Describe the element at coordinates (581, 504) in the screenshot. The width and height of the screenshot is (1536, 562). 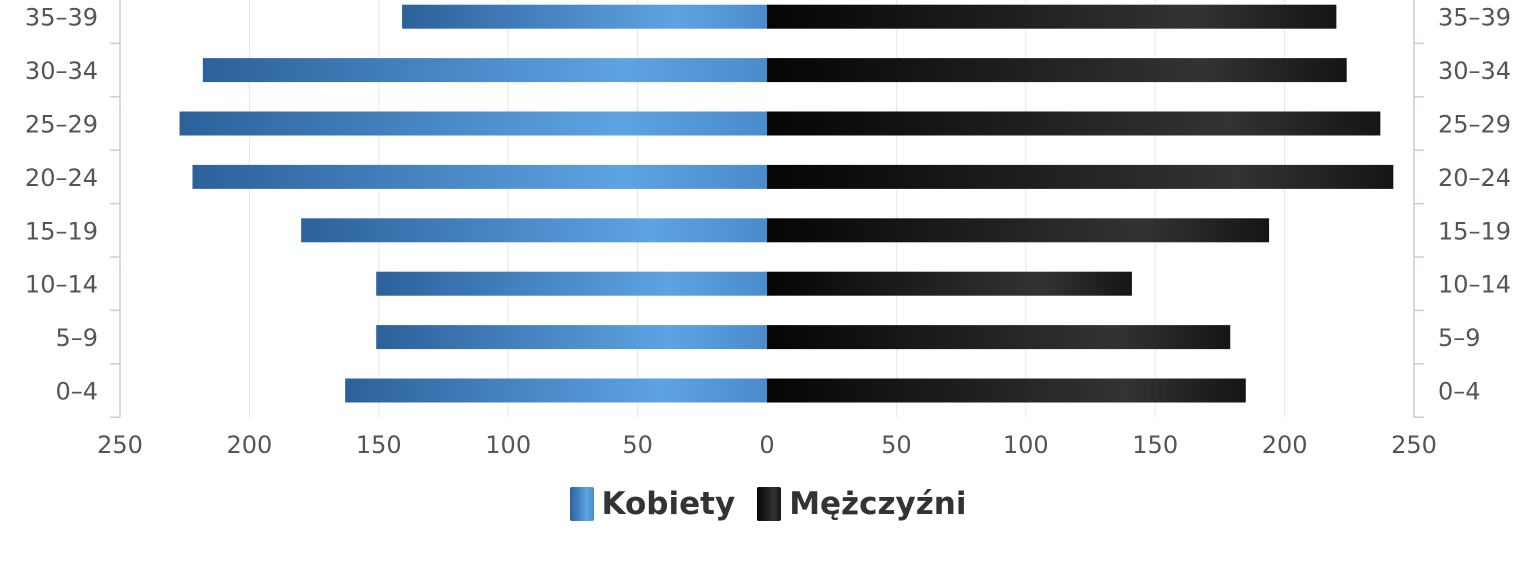
I see `legend-swatch-female` at that location.